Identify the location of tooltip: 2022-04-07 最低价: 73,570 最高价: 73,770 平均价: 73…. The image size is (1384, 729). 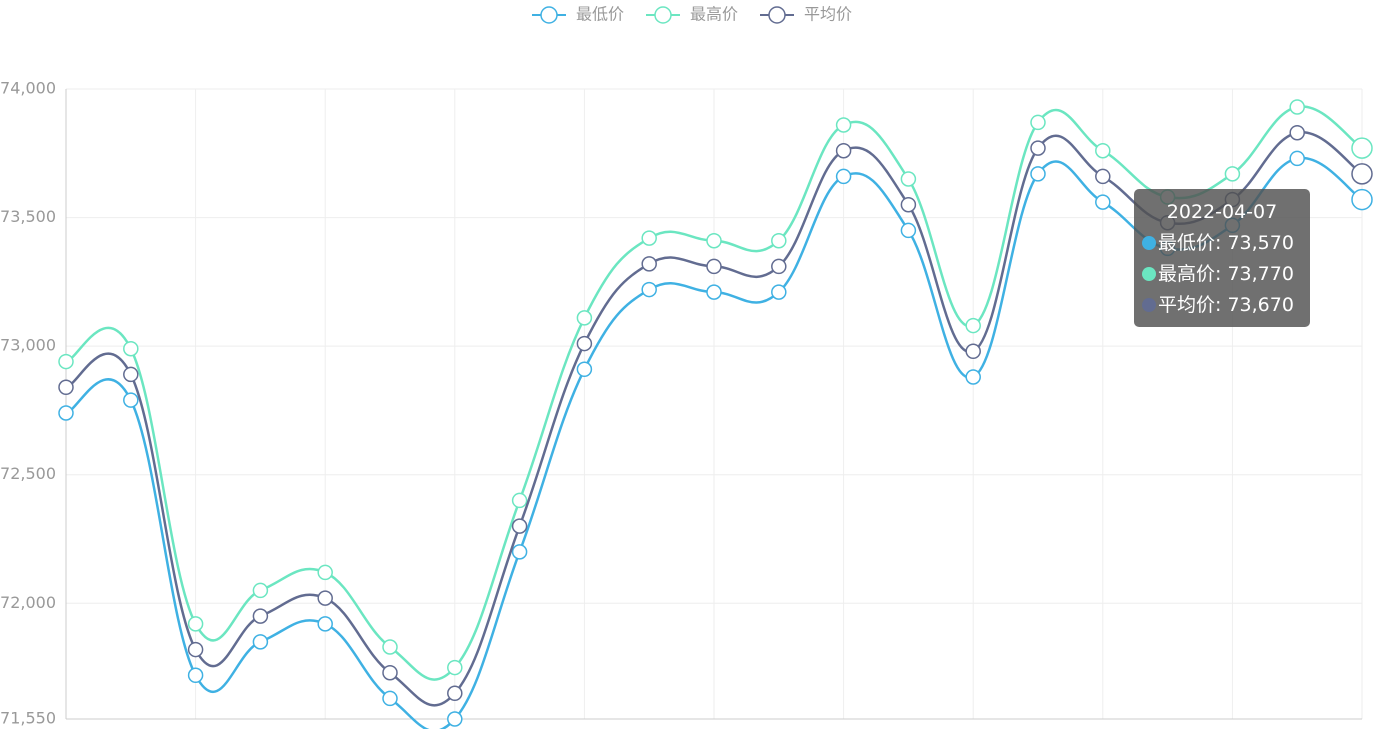
(1222, 258).